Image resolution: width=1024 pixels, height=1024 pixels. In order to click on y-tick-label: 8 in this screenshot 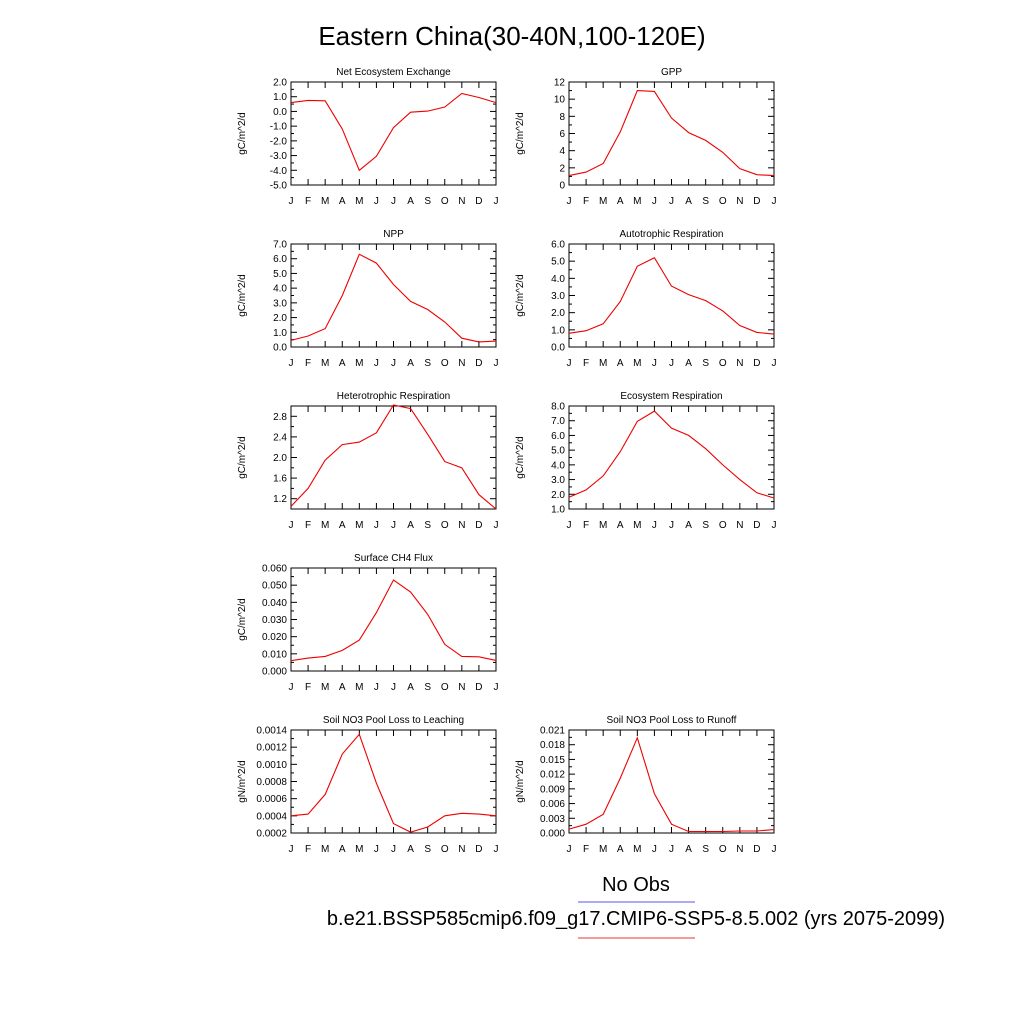, I will do `click(562, 117)`.